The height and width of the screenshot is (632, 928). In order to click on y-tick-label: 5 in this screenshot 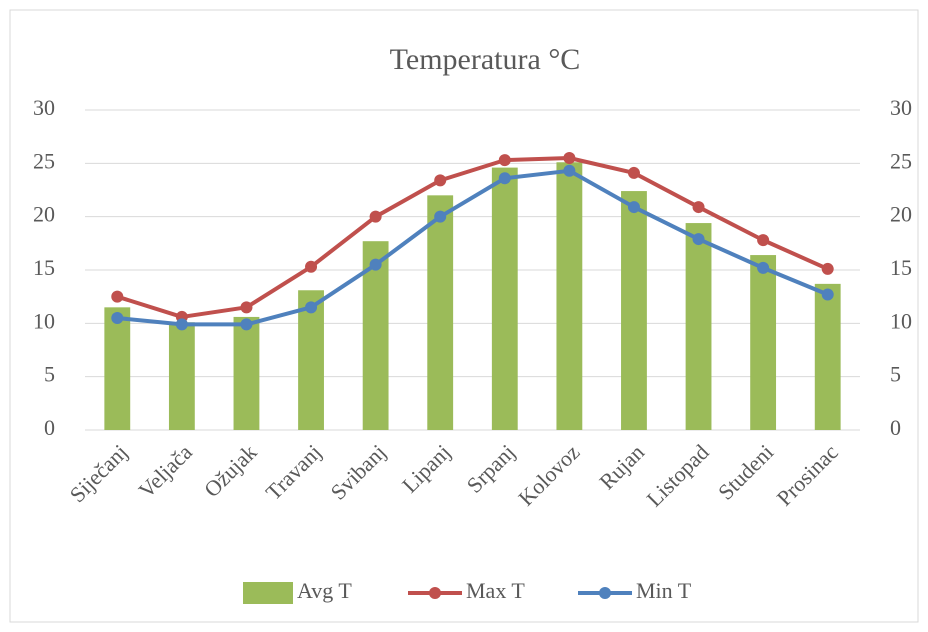, I will do `click(49, 374)`.